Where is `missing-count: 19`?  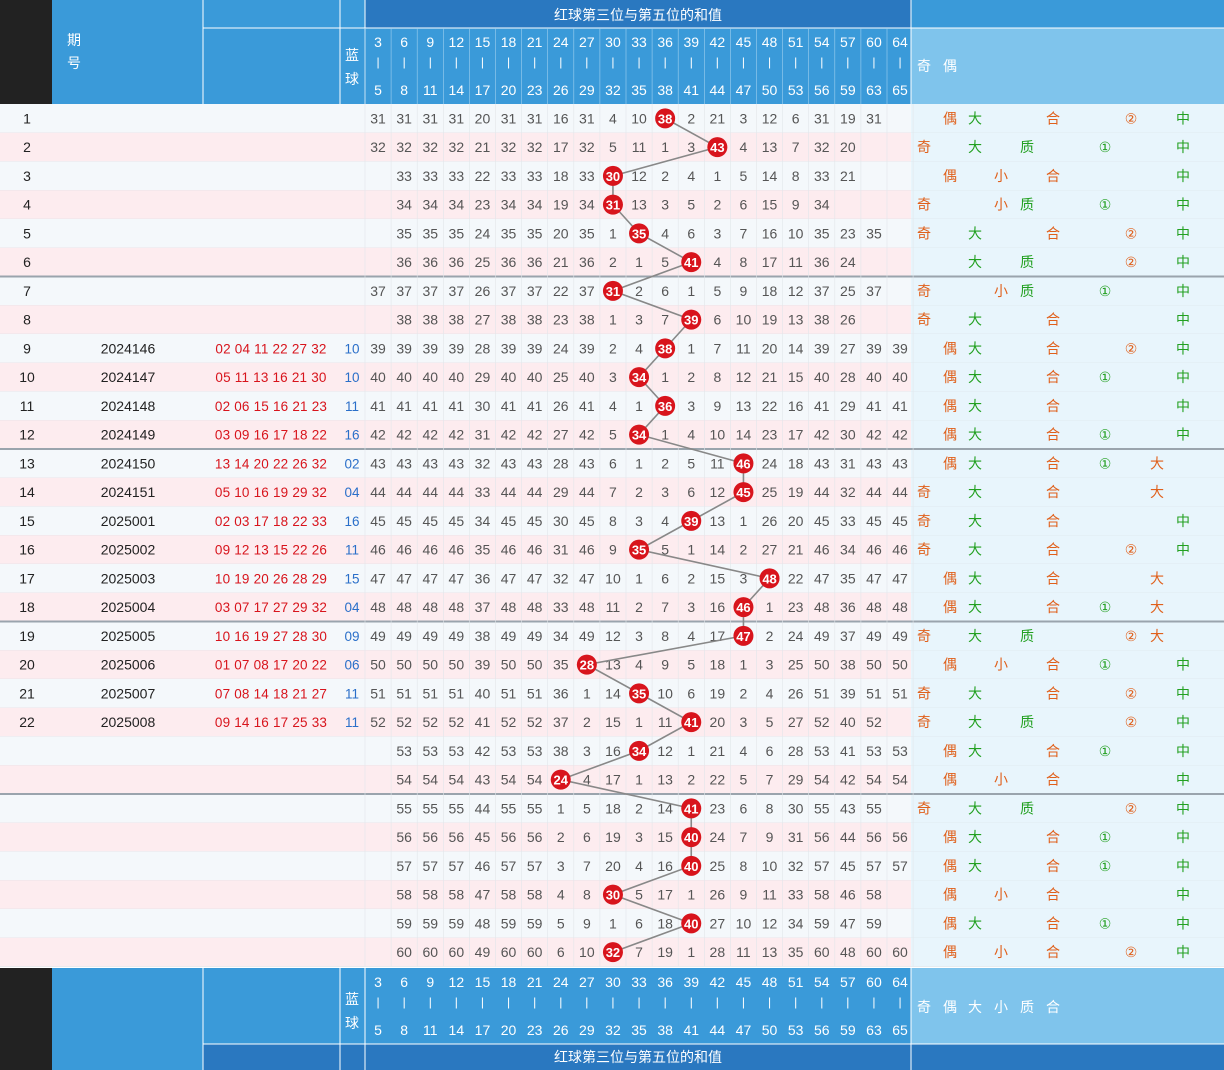
missing-count: 19 is located at coordinates (796, 492).